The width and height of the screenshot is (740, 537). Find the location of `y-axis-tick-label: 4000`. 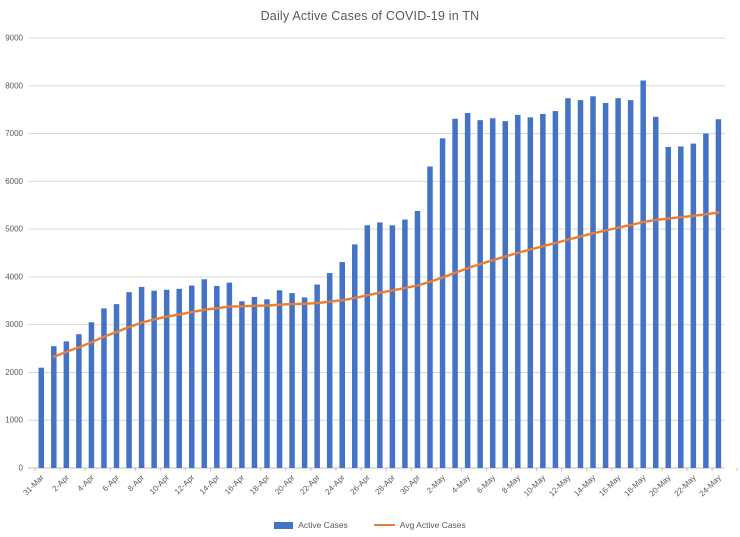

y-axis-tick-label: 4000 is located at coordinates (14, 276).